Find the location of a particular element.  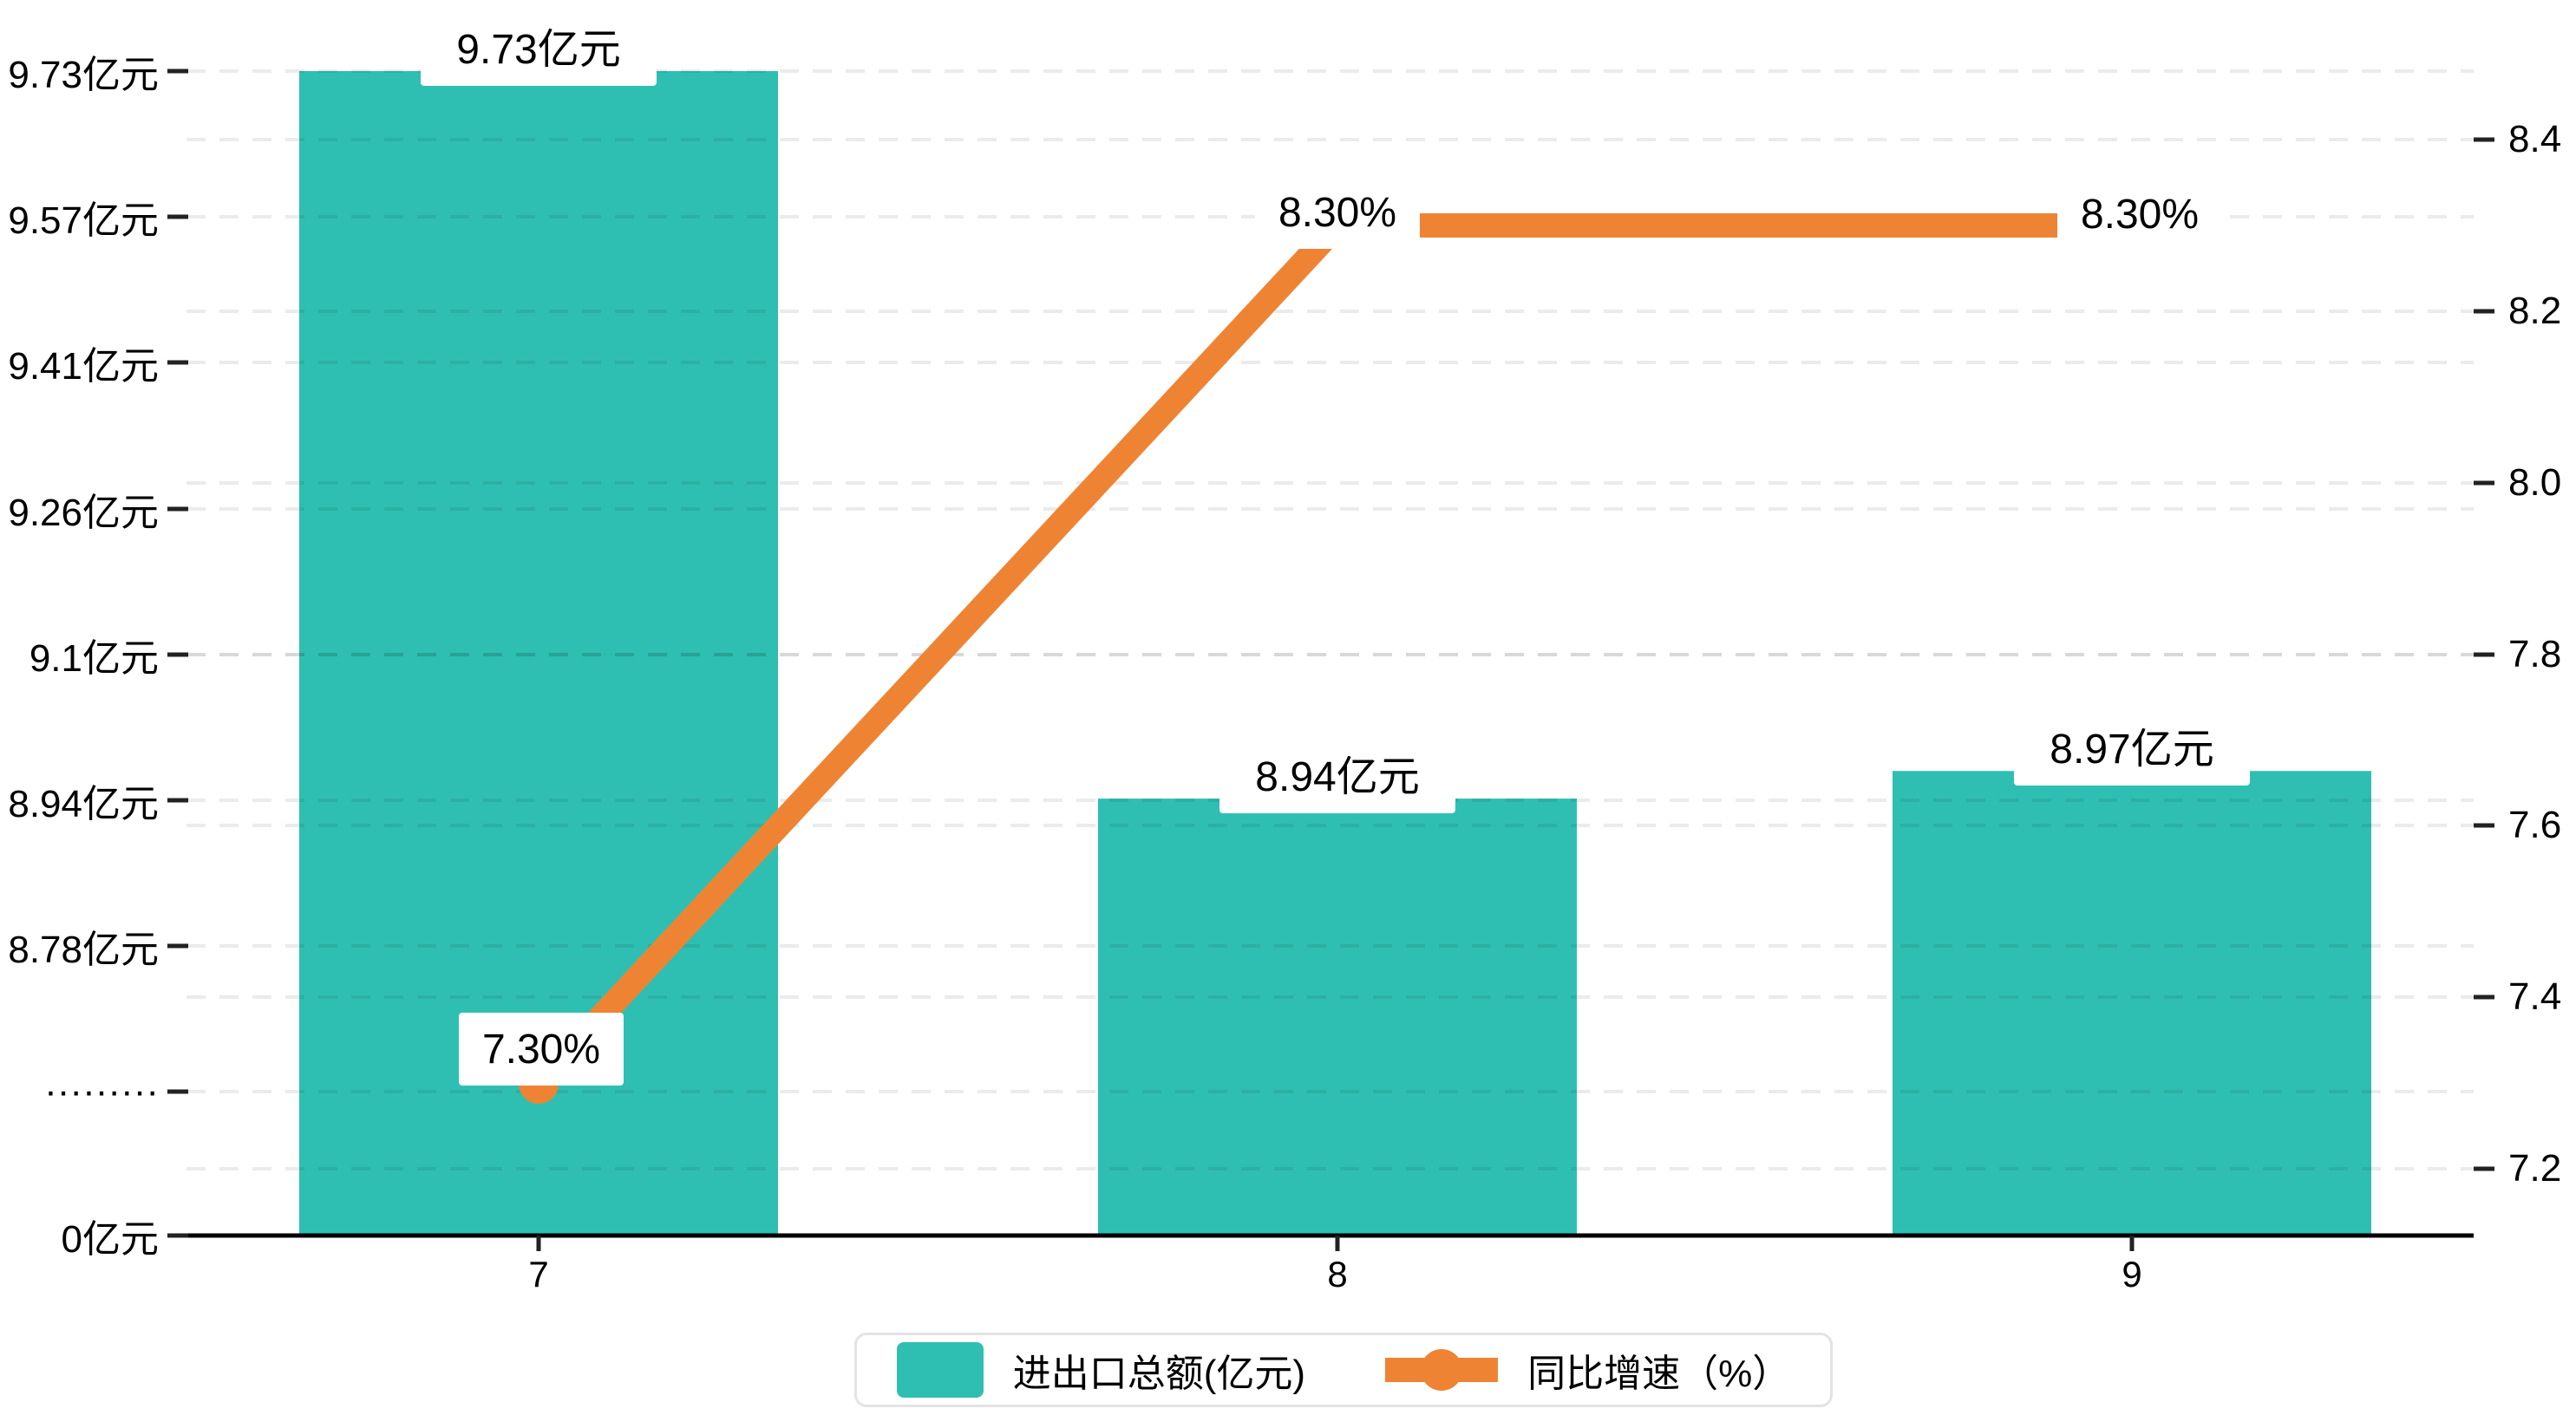

right-axis-tick-label-3: 7.8 is located at coordinates (2535, 654).